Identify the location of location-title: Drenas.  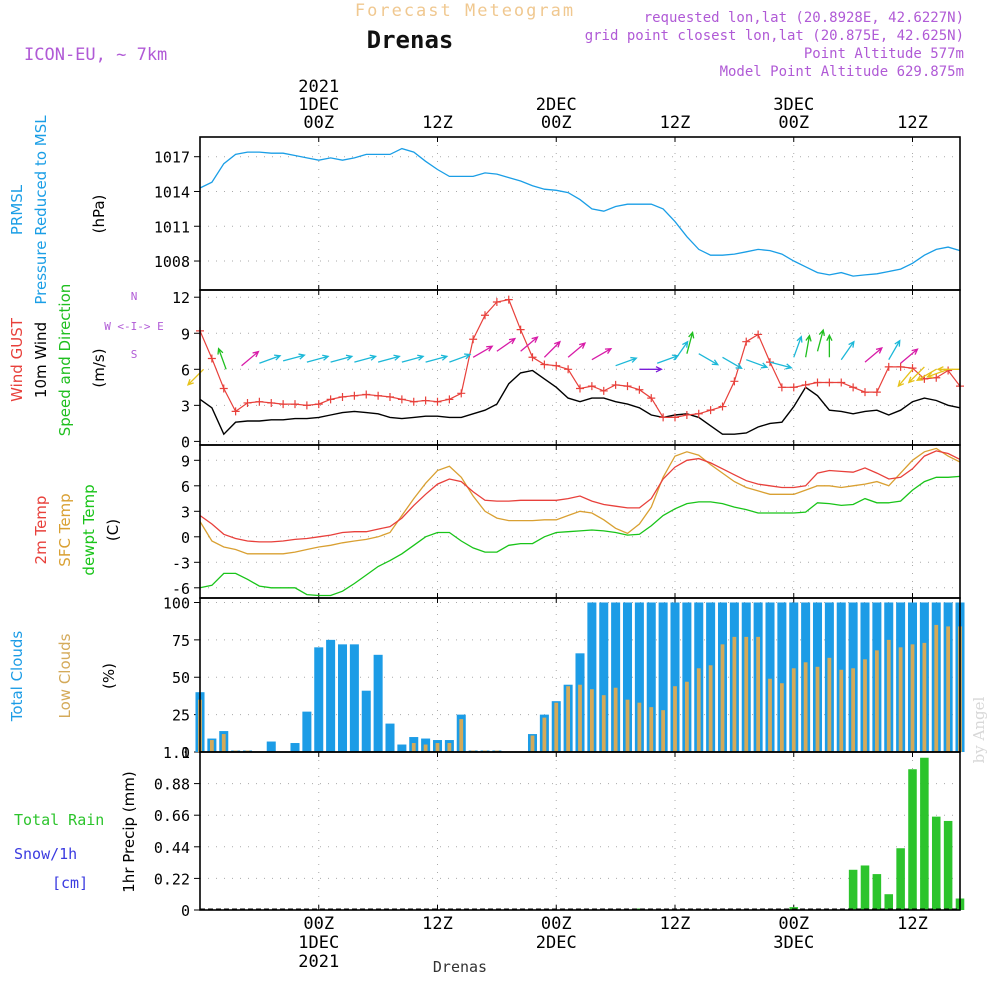
(410, 40).